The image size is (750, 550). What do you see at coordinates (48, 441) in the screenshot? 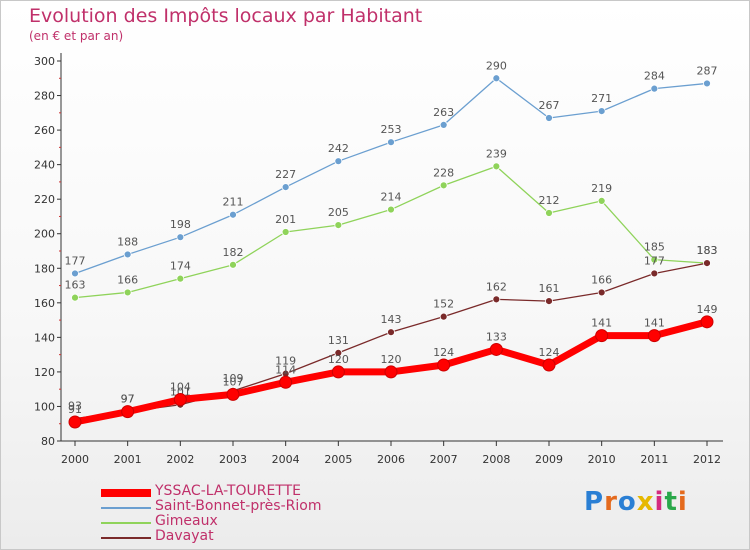
I see `y-tick-label: 80` at bounding box center [48, 441].